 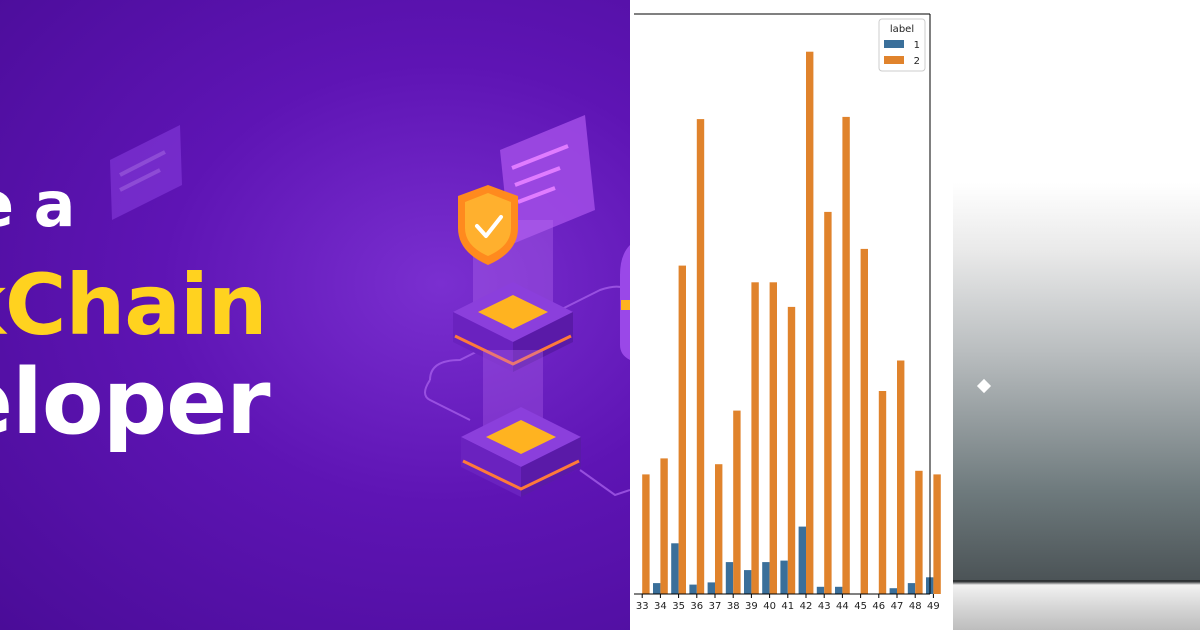 I want to click on bottom-band, so click(x=1076, y=605).